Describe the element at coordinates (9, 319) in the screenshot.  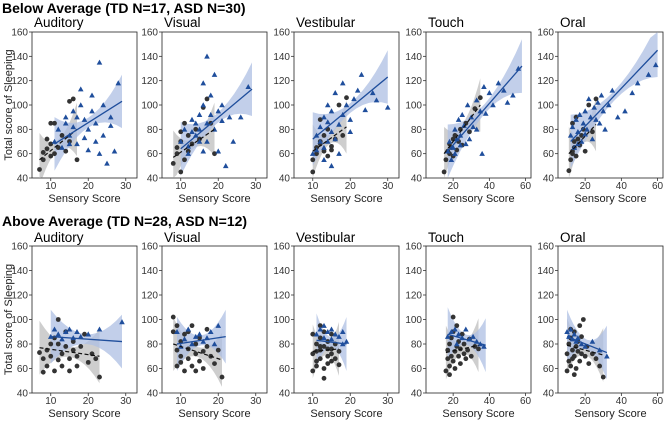
I see `y-axis-label: Total score of Sleeping` at that location.